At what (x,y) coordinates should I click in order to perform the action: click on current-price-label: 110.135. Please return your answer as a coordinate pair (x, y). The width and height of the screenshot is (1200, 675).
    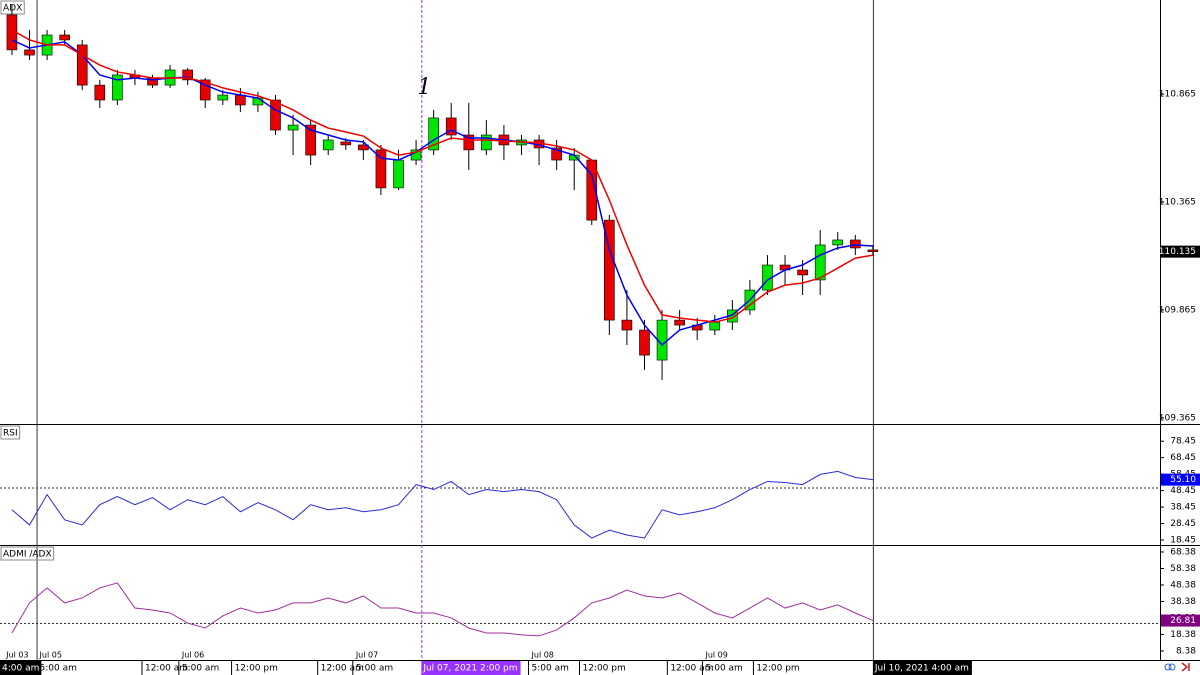
    Looking at the image, I should click on (1177, 252).